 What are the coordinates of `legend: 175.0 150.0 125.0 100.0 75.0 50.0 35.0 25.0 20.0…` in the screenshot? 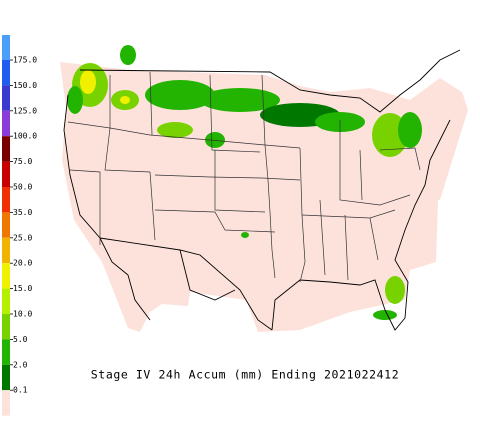 It's located at (19, 236).